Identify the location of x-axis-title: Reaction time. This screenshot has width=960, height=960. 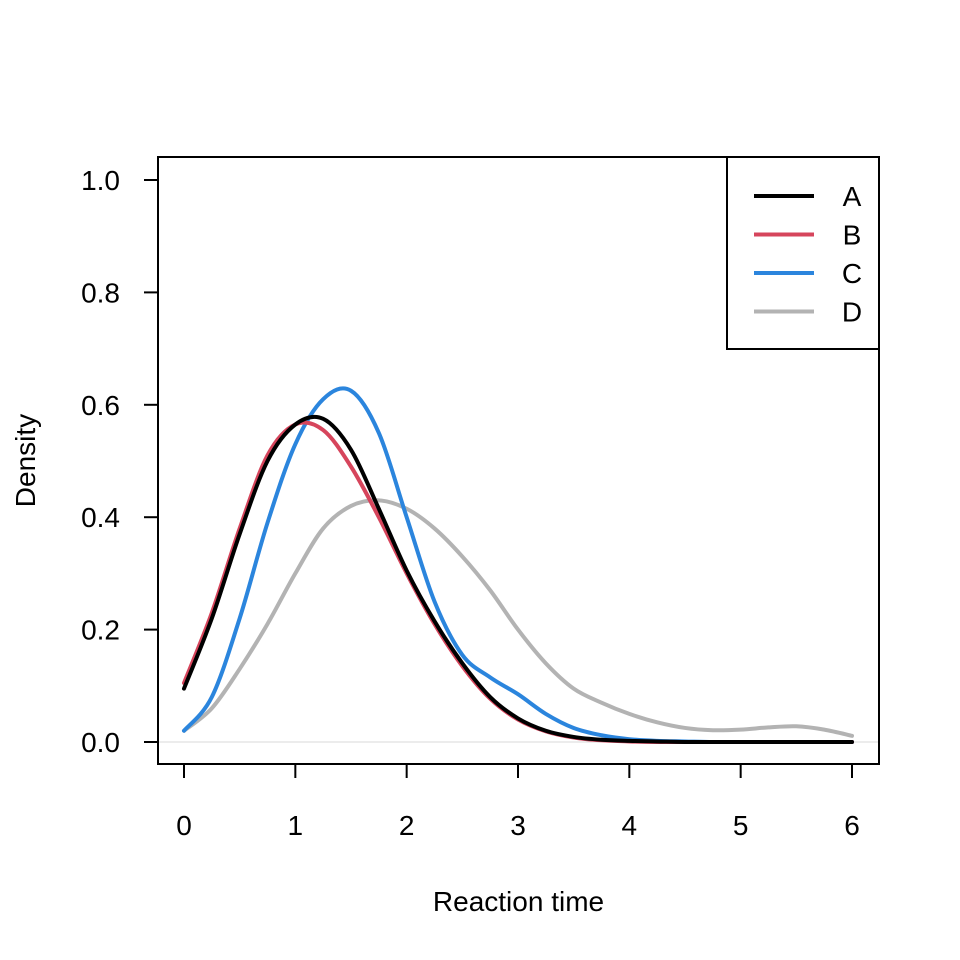
(518, 901).